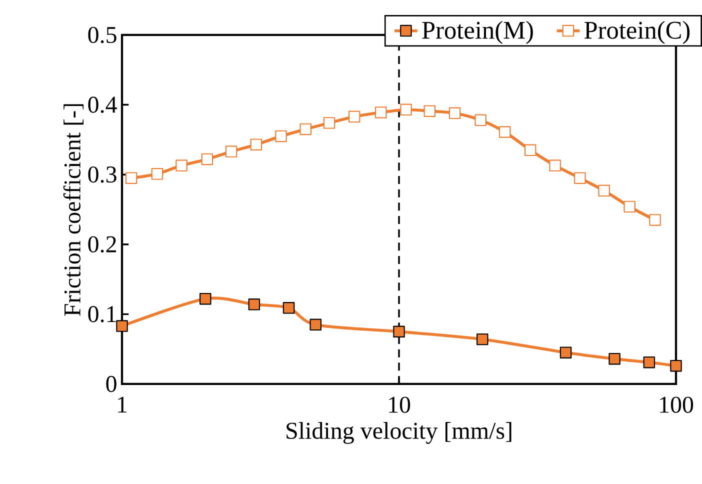  I want to click on x-axis-title: Sliding velocity [mm/s], so click(399, 433).